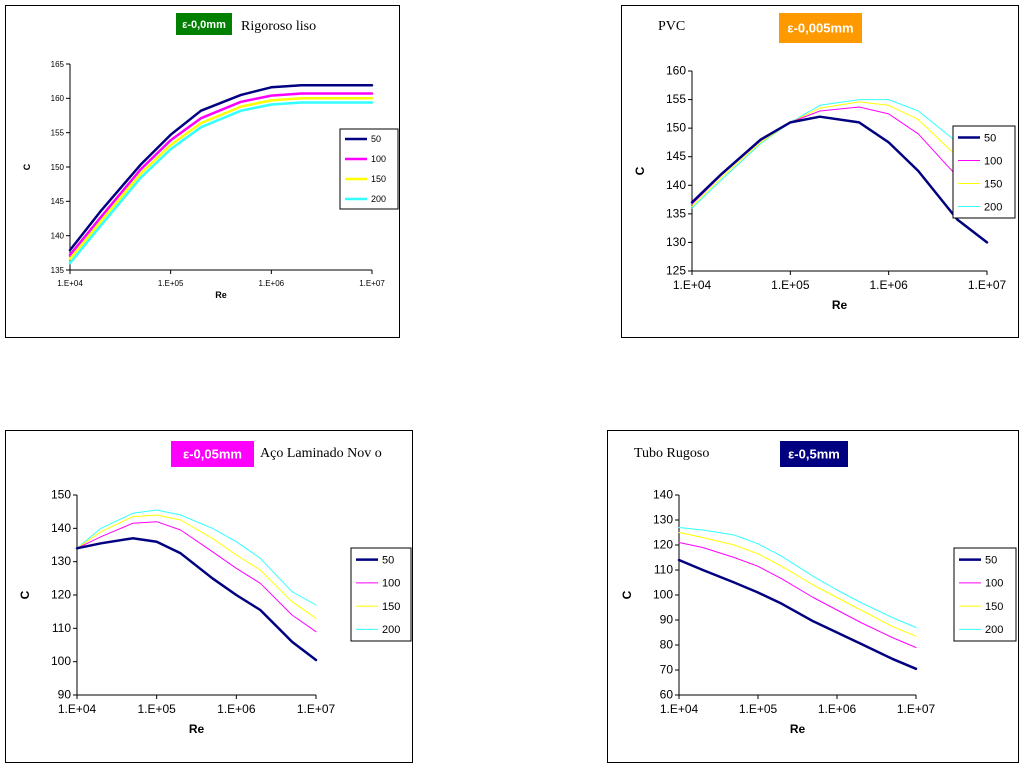  What do you see at coordinates (676, 271) in the screenshot?
I see `y-tick-label: 125` at bounding box center [676, 271].